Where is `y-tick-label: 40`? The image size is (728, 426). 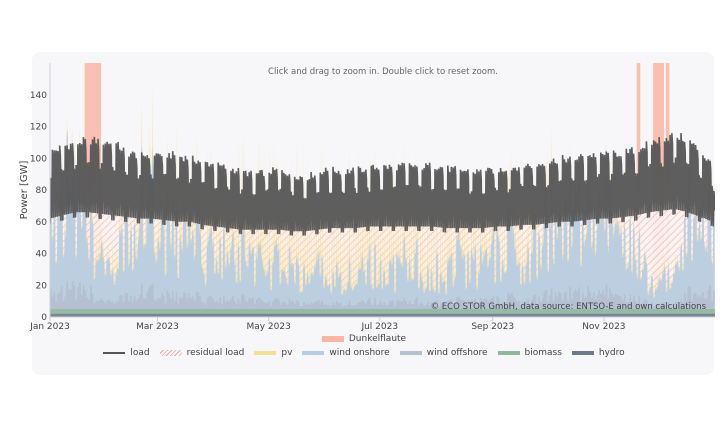
y-tick-label: 40 is located at coordinates (42, 255).